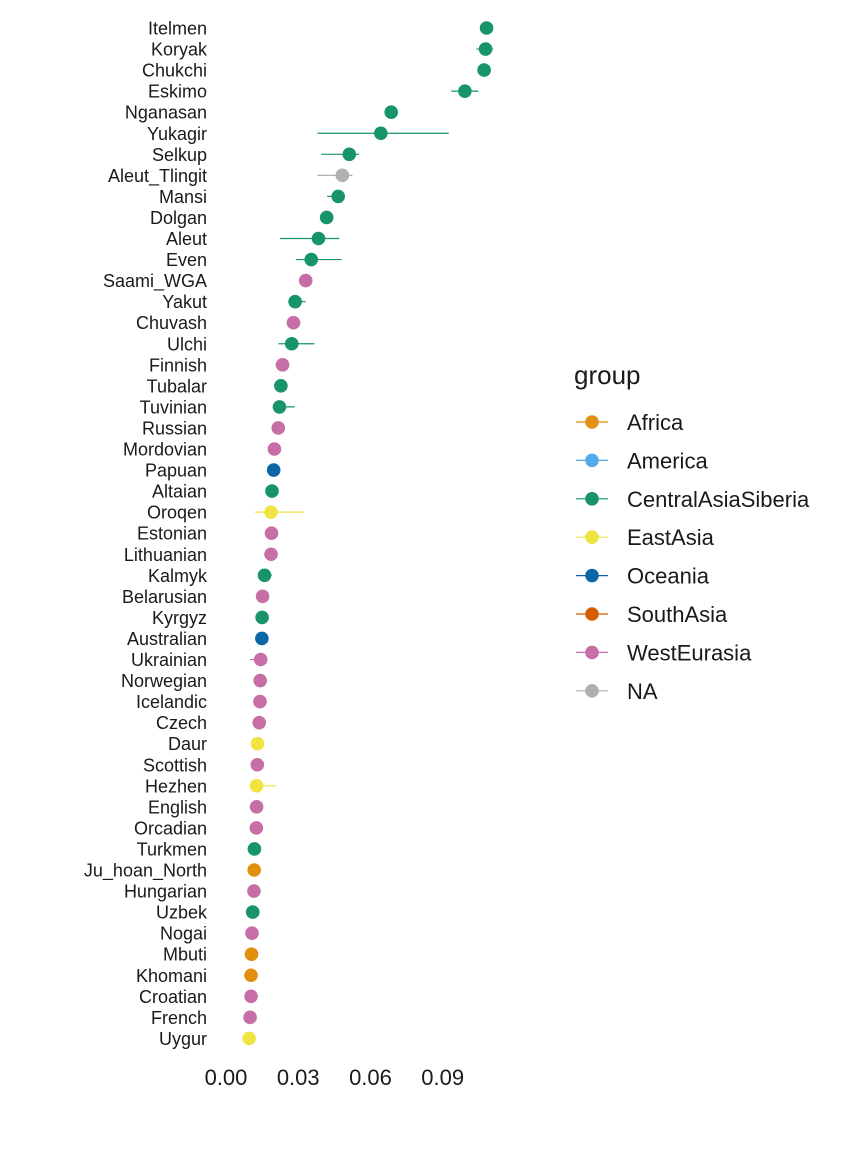 The image size is (864, 1157). What do you see at coordinates (179, 492) in the screenshot?
I see `y-label-altaian: Altaian` at bounding box center [179, 492].